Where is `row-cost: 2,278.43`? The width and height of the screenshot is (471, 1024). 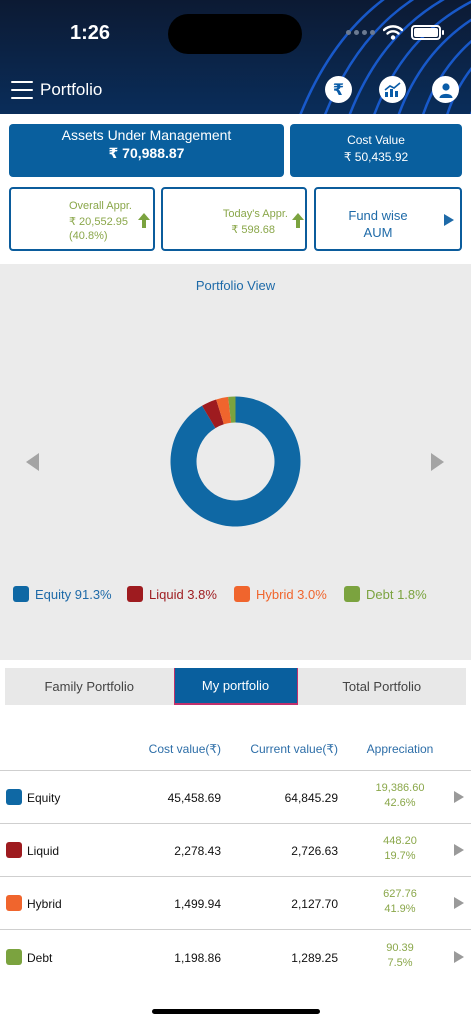 row-cost: 2,278.43 is located at coordinates (197, 851).